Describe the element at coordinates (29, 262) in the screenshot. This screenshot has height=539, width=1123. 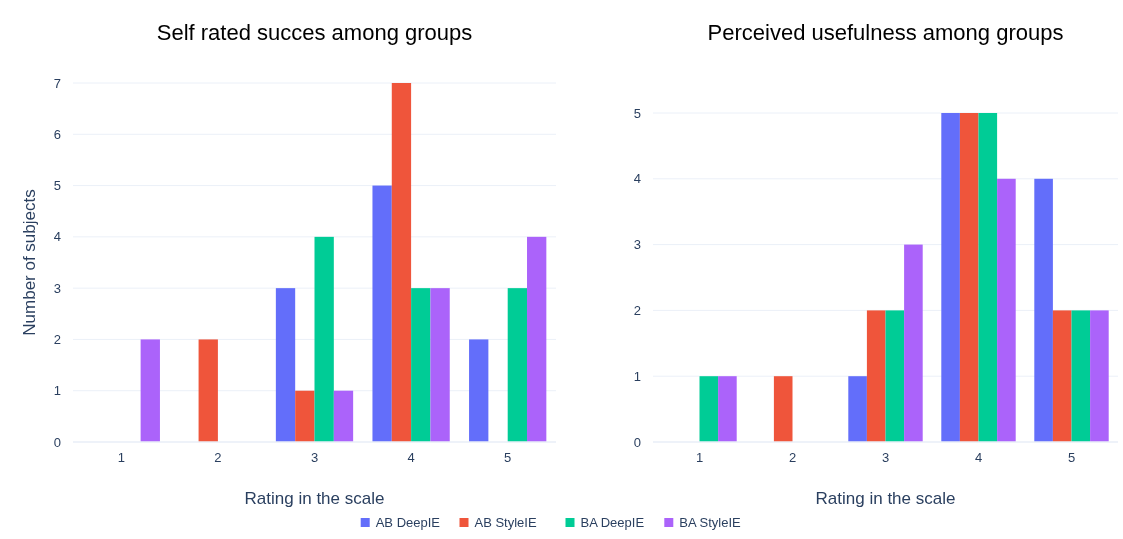
I see `y-axis-title: Number of subjects` at that location.